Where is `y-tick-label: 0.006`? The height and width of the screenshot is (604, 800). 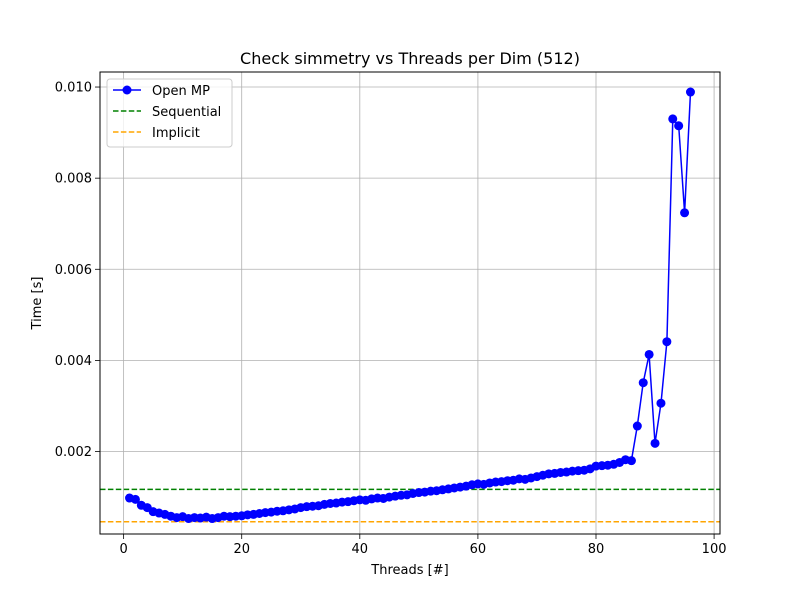 y-tick-label: 0.006 is located at coordinates (73, 270).